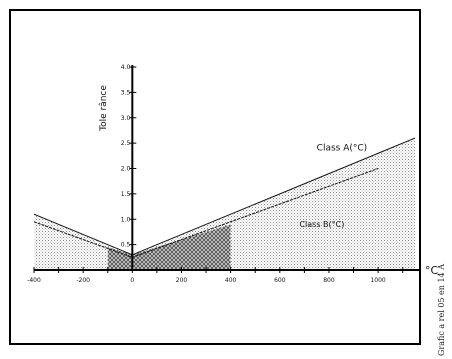  Describe the element at coordinates (126, 118) in the screenshot. I see `y-tick-label: 3.0` at that location.